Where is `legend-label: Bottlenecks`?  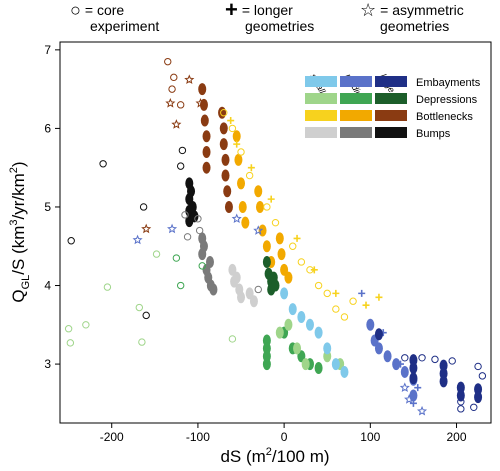
legend-label: Bottlenecks is located at coordinates (444, 117).